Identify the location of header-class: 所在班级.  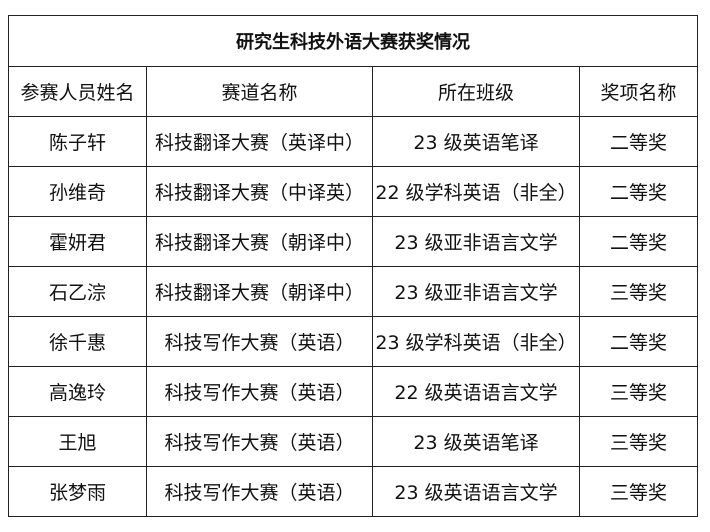
(476, 91).